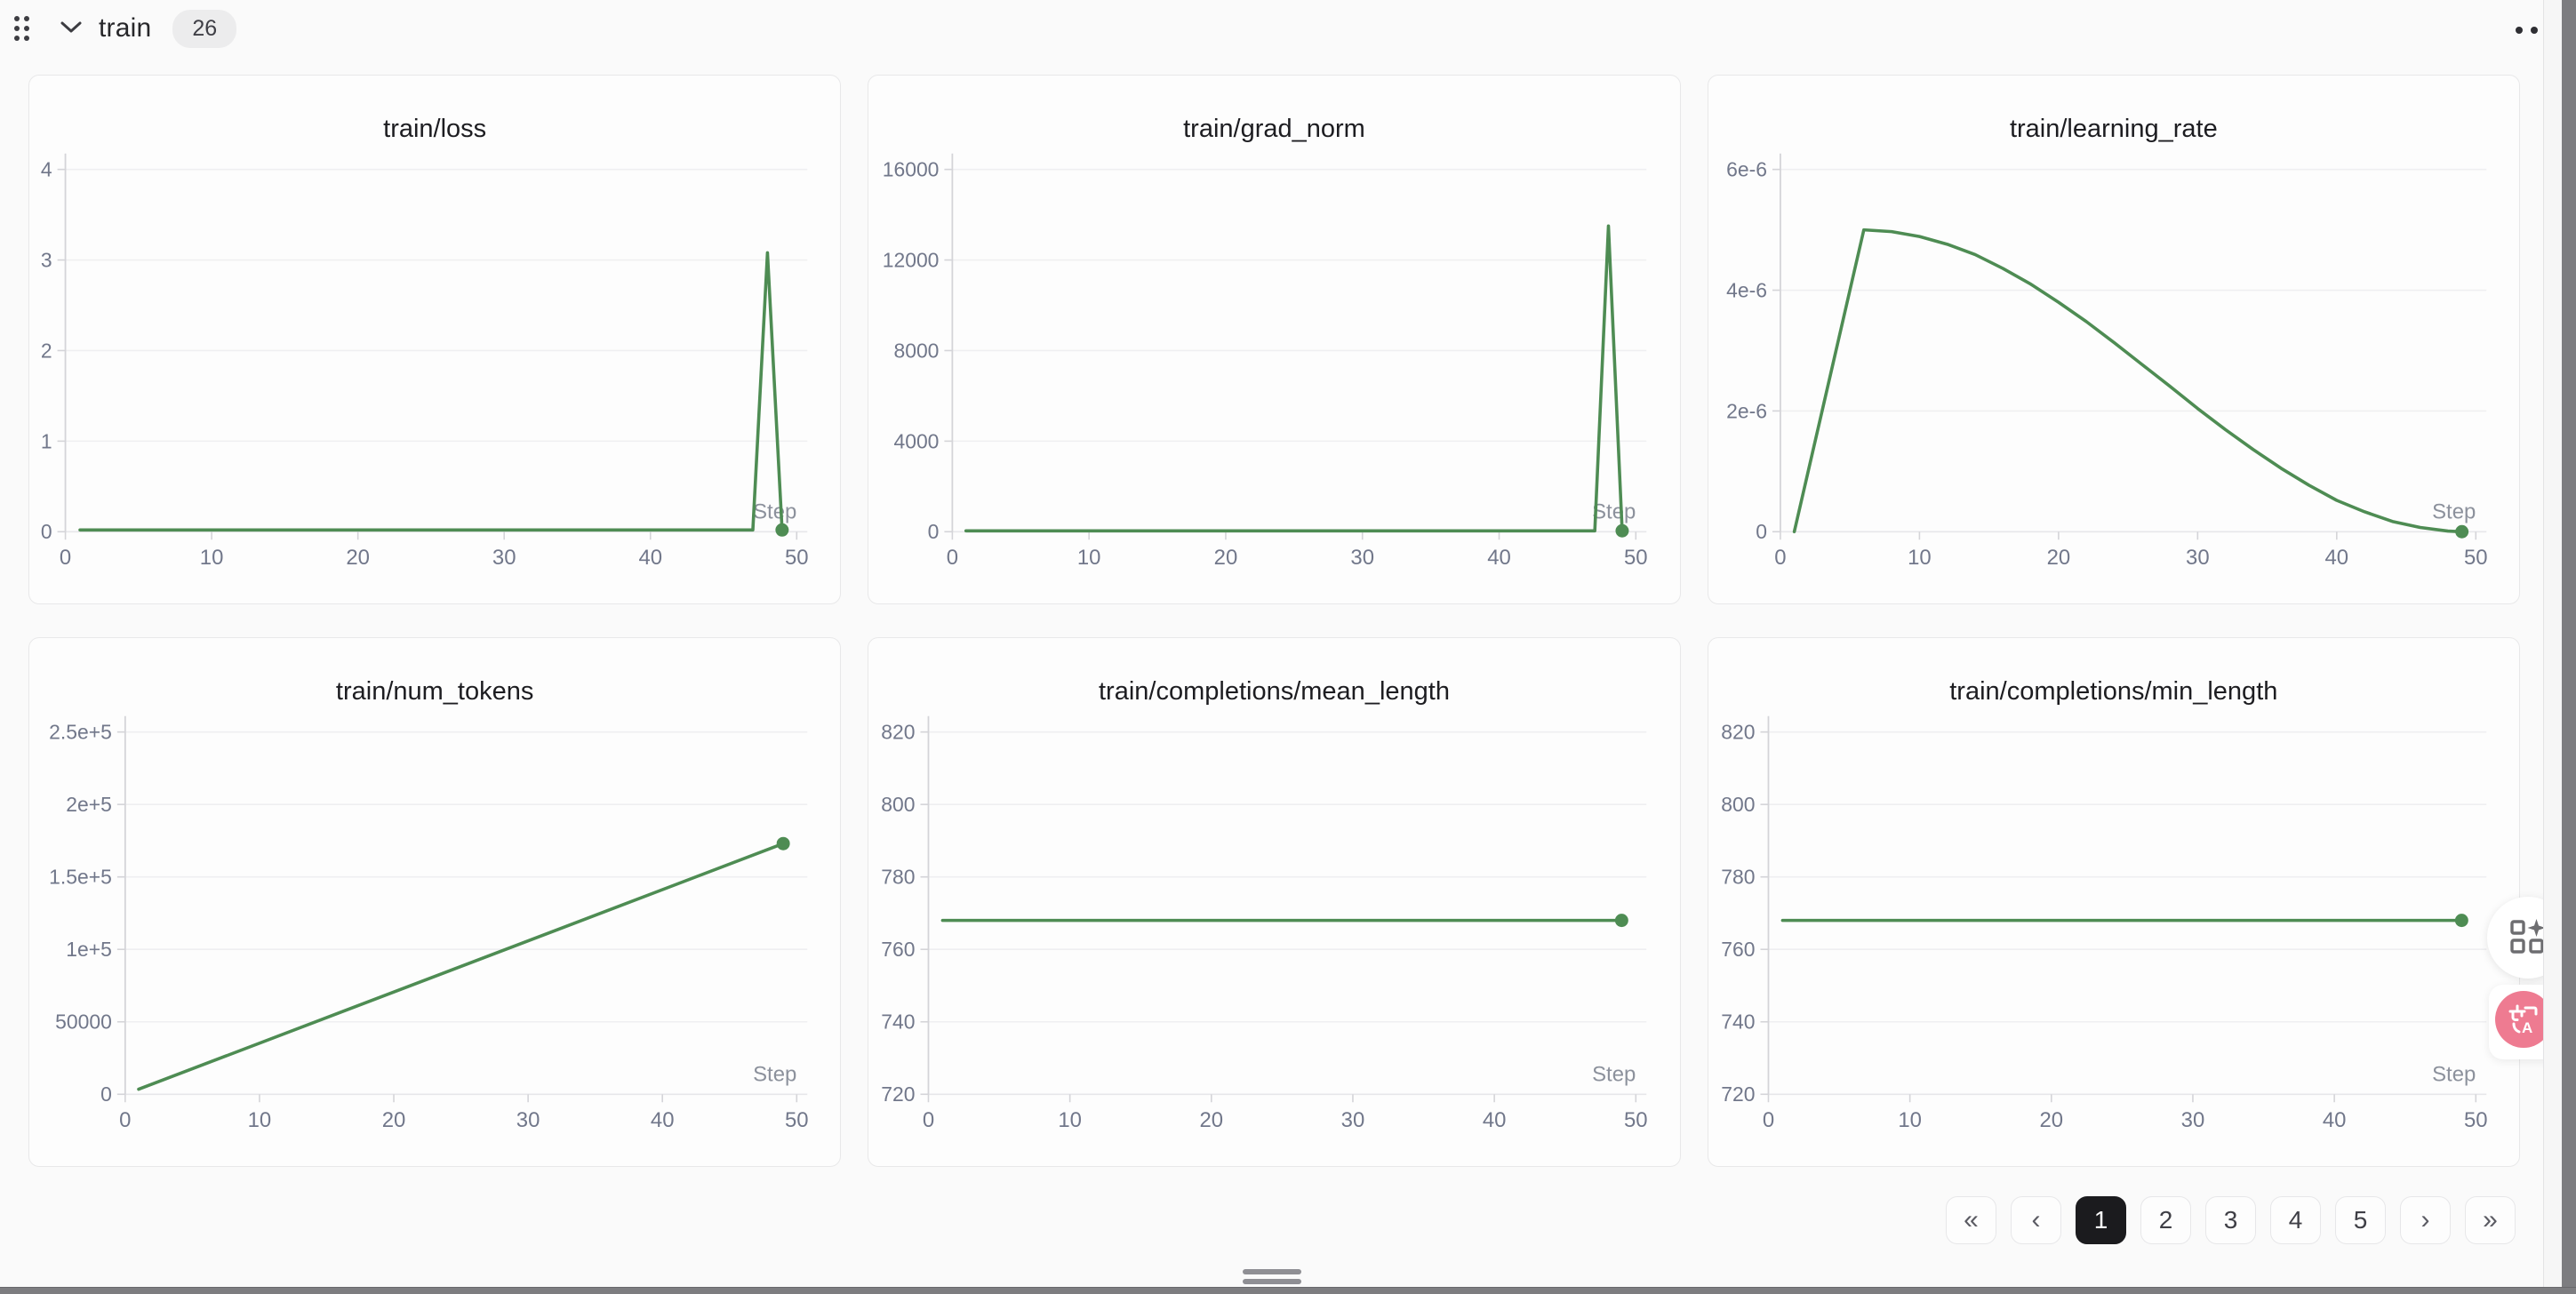  What do you see at coordinates (1746, 169) in the screenshot?
I see `svg-text: 6e-6` at bounding box center [1746, 169].